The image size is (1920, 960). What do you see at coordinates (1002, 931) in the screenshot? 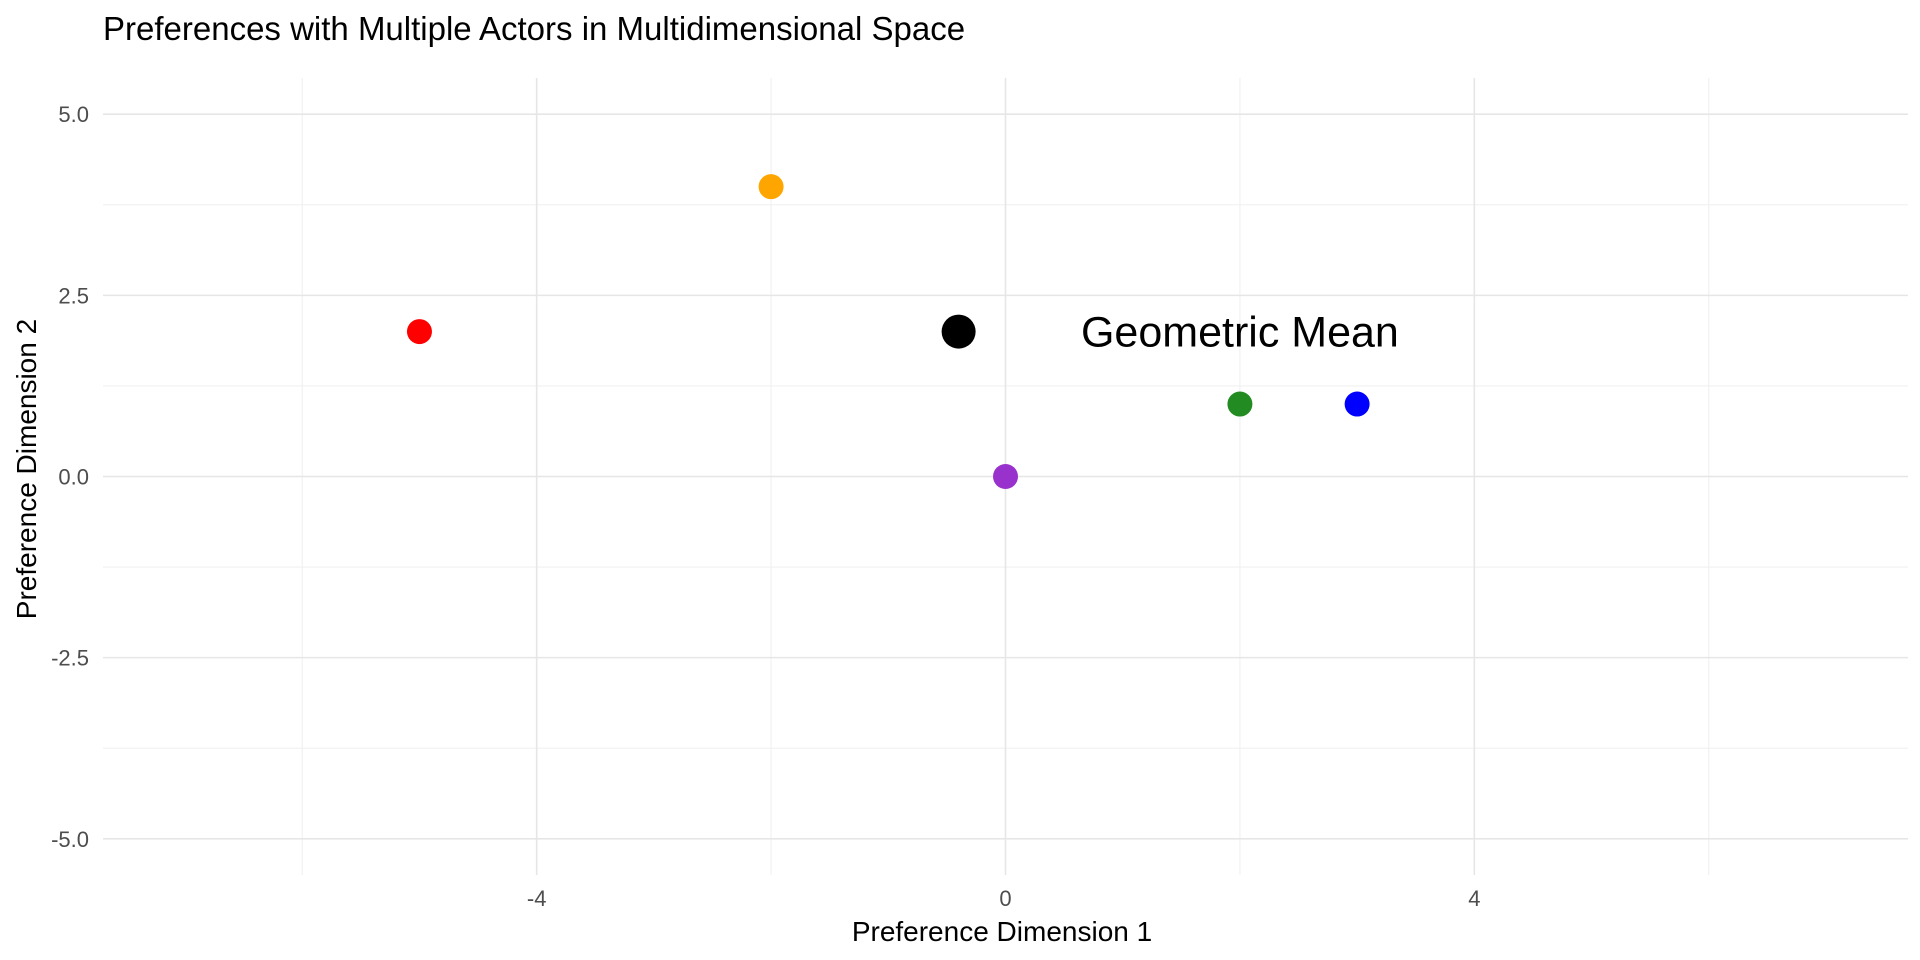
I see `x-axis-label: Preference Dimension 1` at bounding box center [1002, 931].